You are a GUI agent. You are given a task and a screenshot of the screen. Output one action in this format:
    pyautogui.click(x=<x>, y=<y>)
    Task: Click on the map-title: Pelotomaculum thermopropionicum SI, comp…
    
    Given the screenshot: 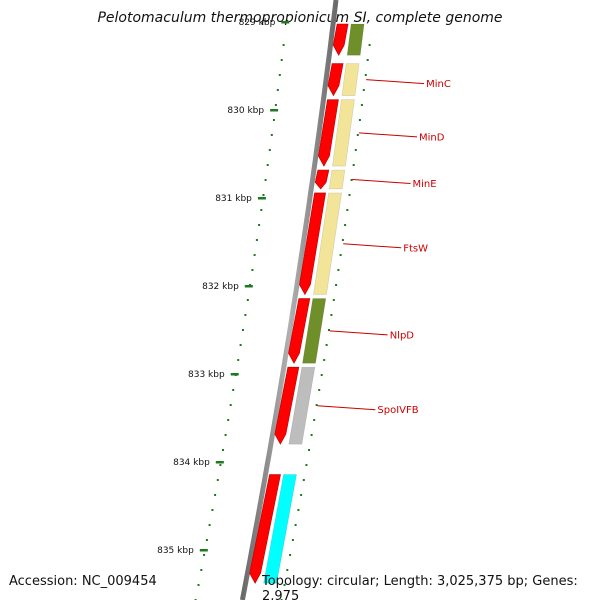 What is the action you would take?
    pyautogui.click(x=300, y=18)
    